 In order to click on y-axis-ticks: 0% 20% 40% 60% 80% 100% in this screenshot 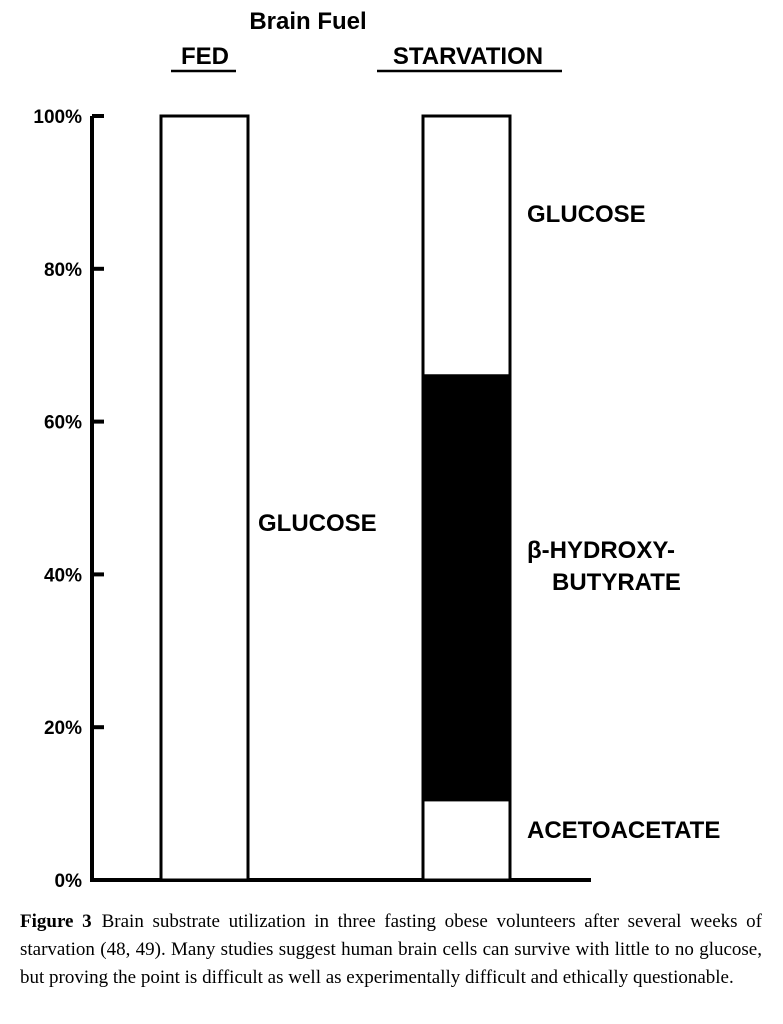, I will do `click(68, 499)`.